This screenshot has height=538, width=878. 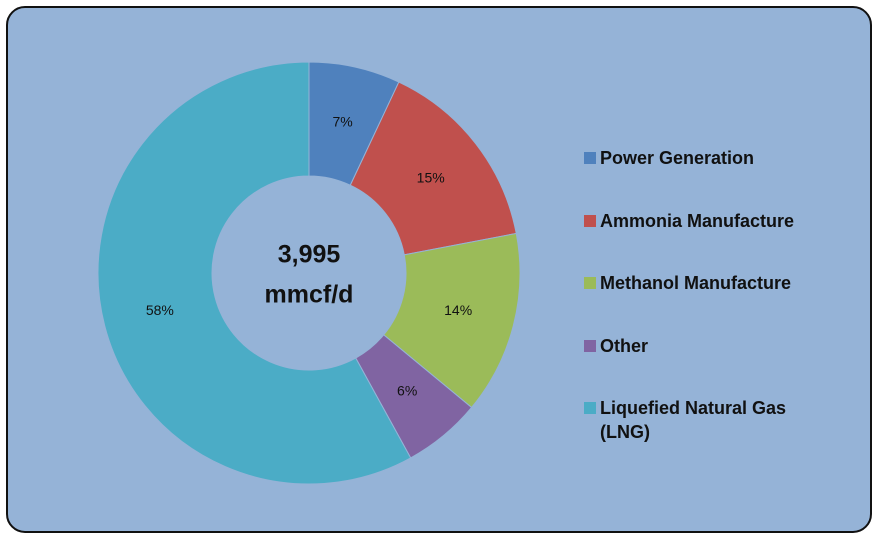 I want to click on legend-label: Power Generation, so click(x=677, y=158).